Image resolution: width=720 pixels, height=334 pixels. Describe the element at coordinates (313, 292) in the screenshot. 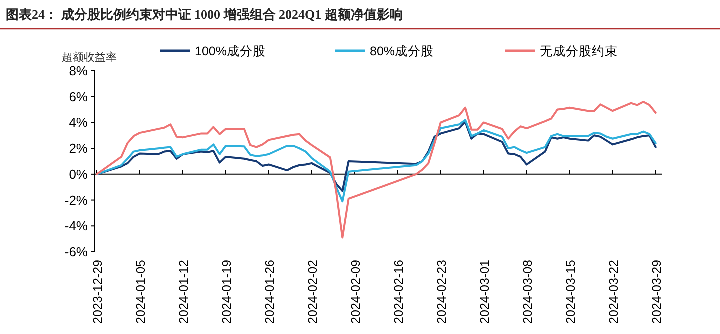

I see `x-tick-label: 2024-02-02` at that location.